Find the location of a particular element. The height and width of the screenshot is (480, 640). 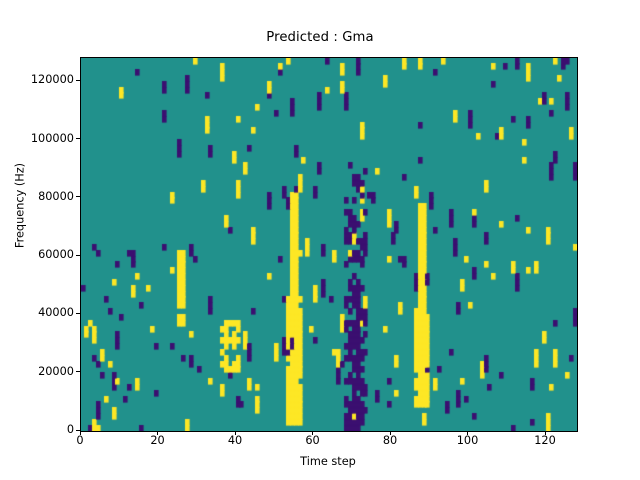

y-tick-label: 120000 is located at coordinates (52, 80).